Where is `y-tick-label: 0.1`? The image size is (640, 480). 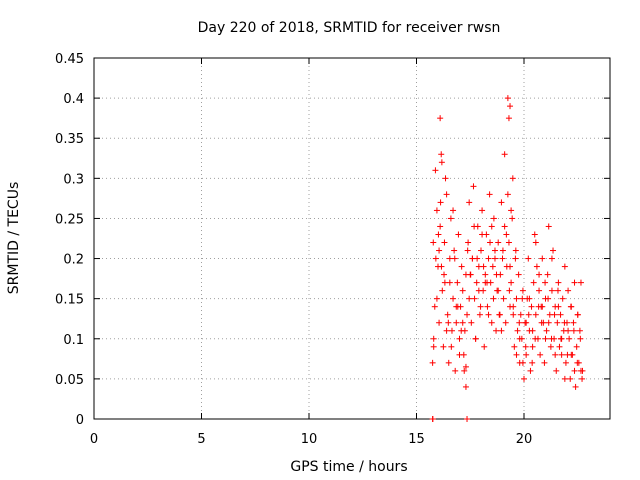 y-tick-label: 0.1 is located at coordinates (73, 340).